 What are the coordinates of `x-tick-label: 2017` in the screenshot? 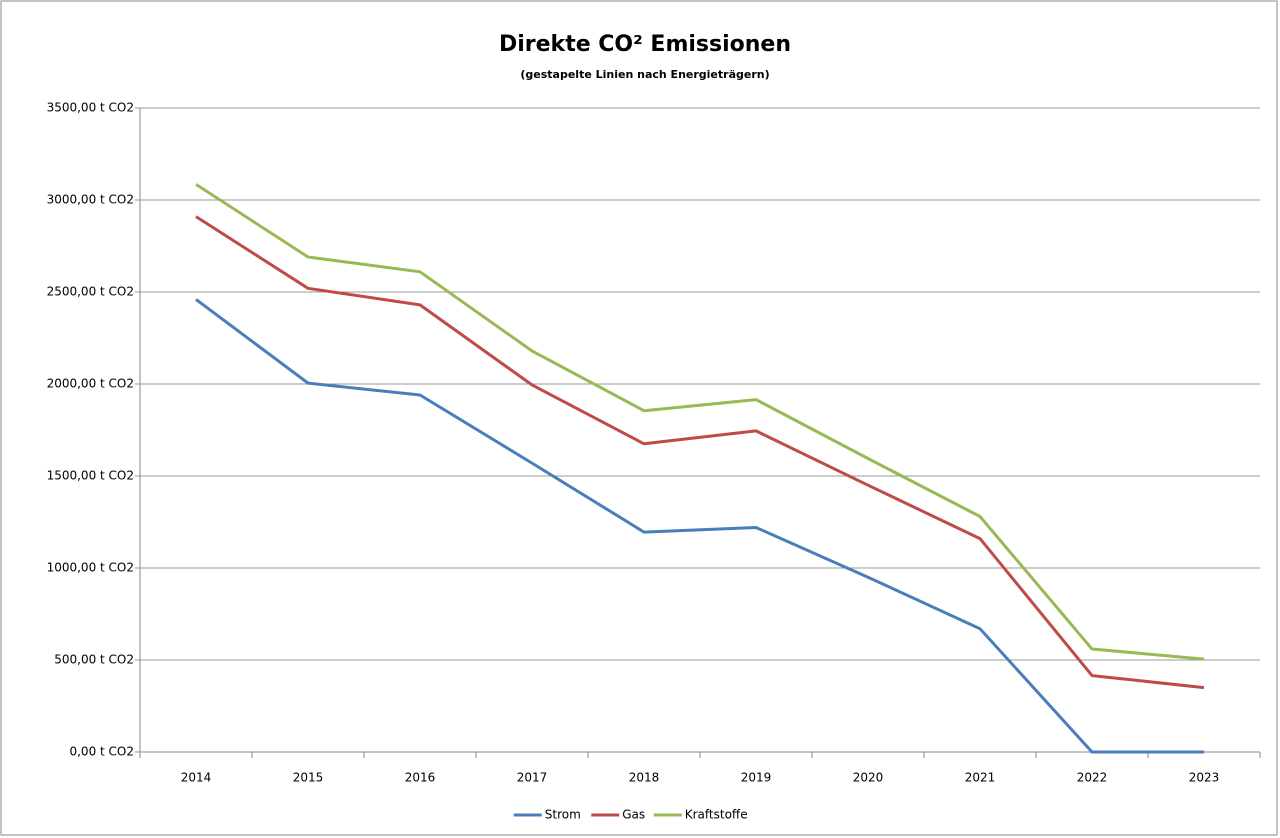 It's located at (532, 778).